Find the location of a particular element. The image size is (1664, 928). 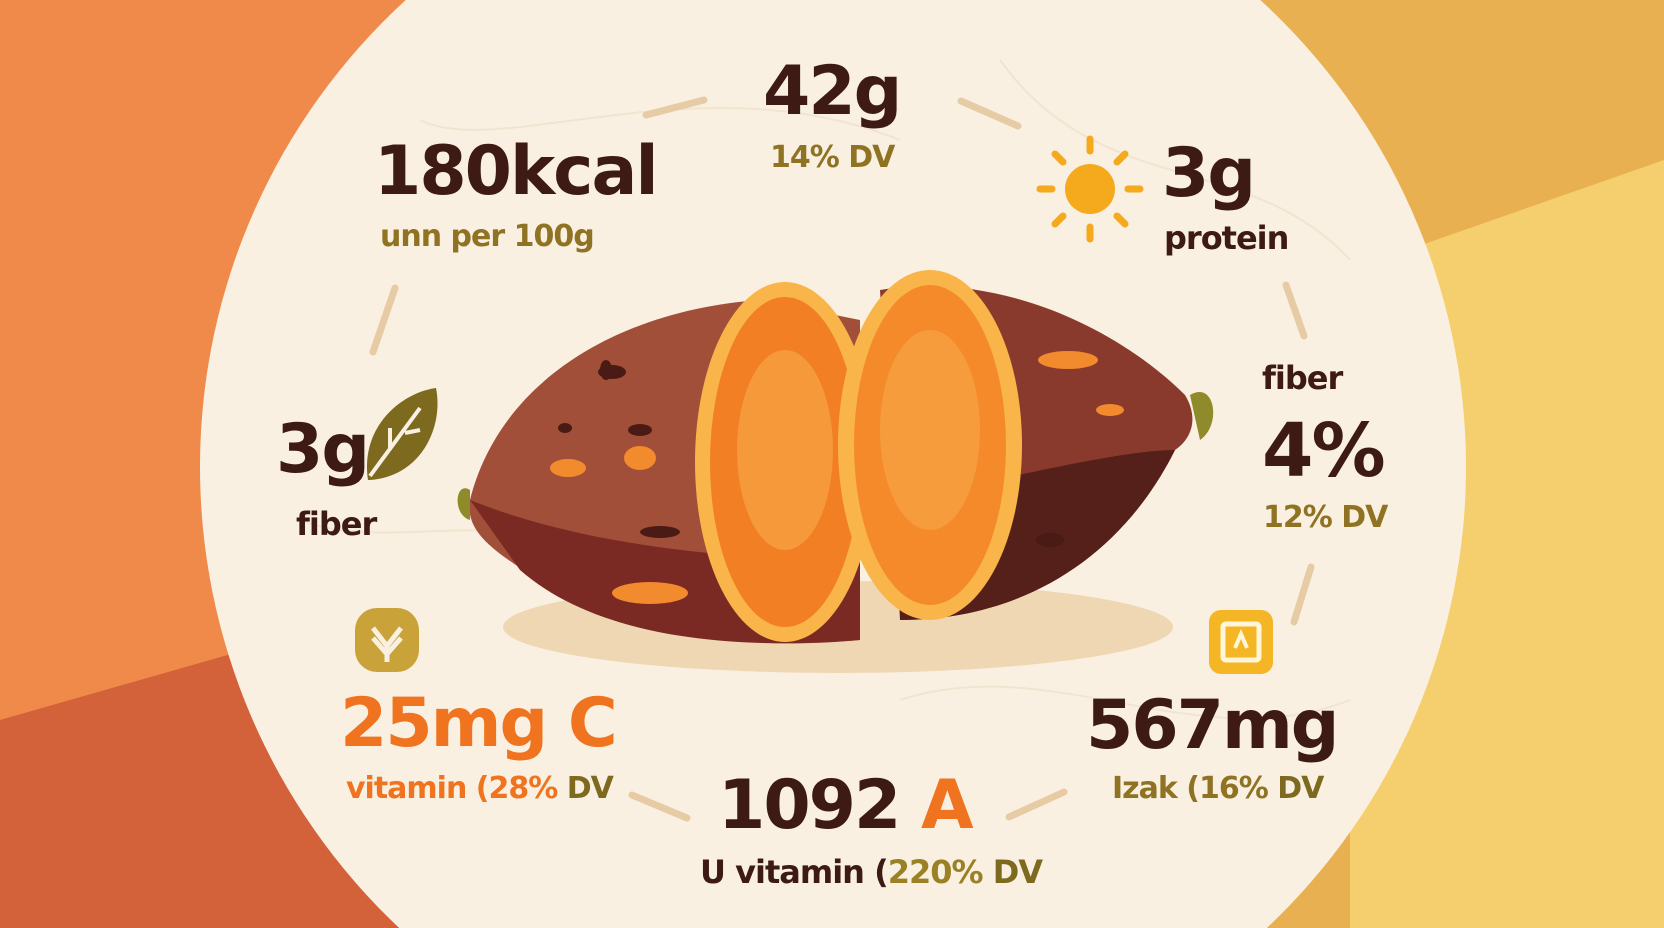

vitamin-a-dv: DV is located at coordinates (1012, 872).